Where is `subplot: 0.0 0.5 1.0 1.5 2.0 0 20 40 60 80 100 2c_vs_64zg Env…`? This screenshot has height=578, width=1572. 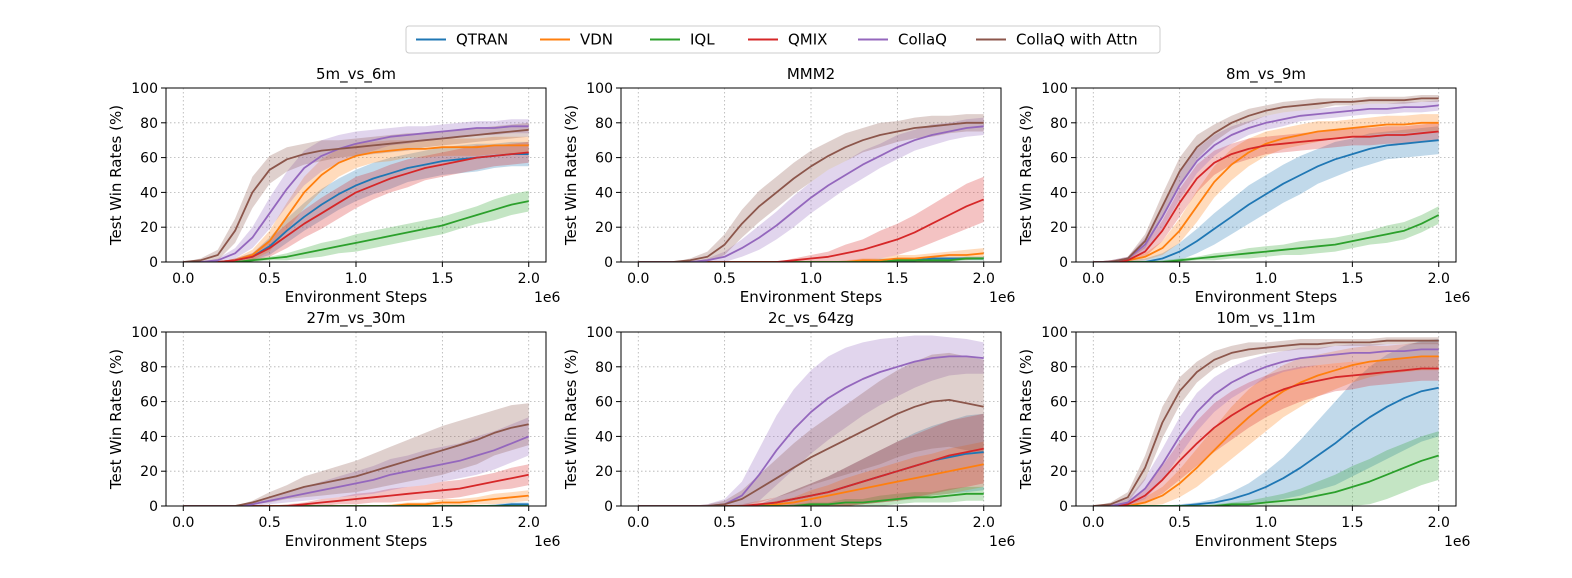
subplot: 0.0 0.5 1.0 1.5 2.0 0 20 40 60 80 100 2c_vs_64zg Env… is located at coordinates (789, 429).